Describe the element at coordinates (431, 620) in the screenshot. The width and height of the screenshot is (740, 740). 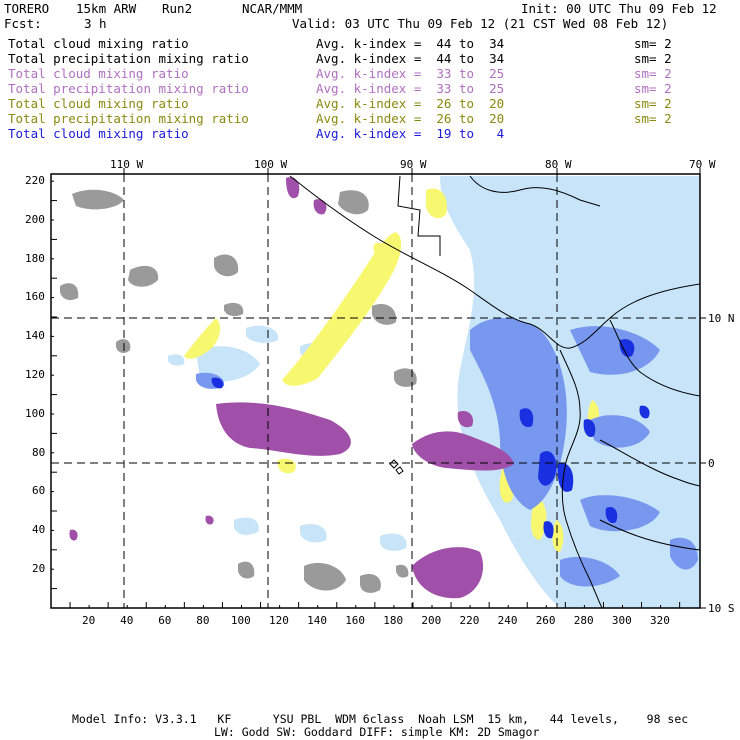
I see `x-index-label: 200` at that location.